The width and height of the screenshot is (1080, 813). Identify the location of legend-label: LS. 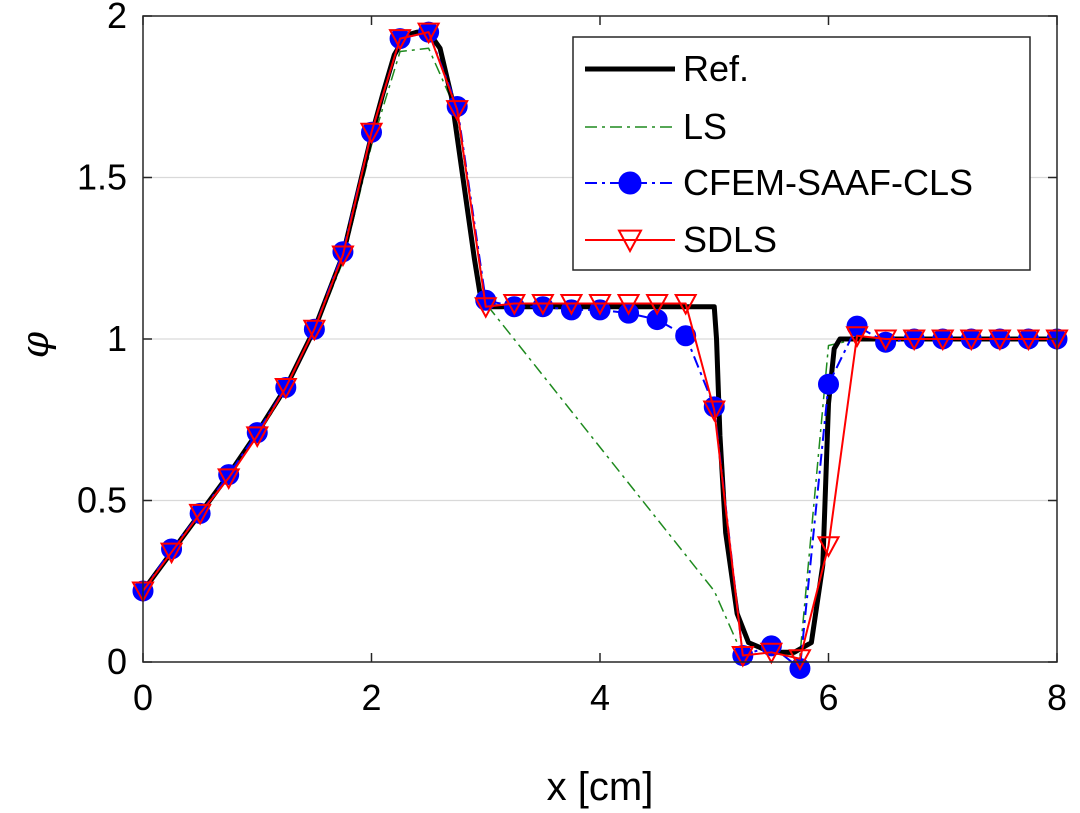
(705, 126).